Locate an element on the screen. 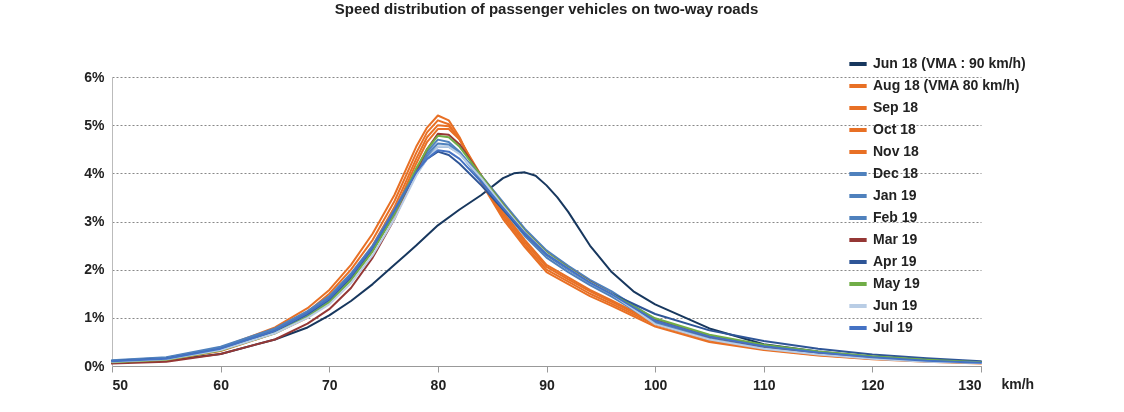  legend-label: Feb 19 is located at coordinates (895, 217).